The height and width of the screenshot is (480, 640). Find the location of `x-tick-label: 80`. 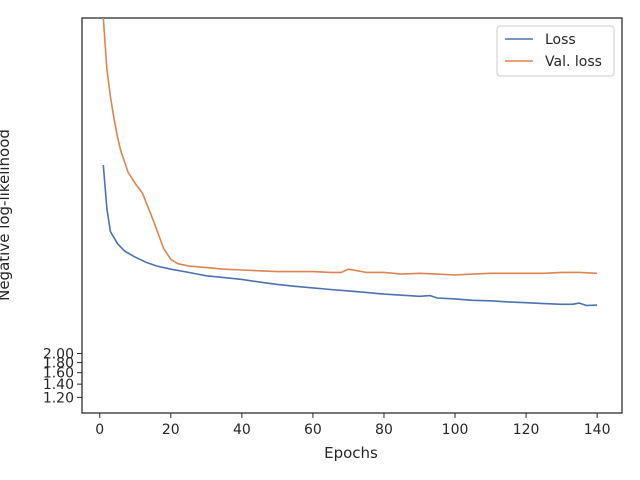

x-tick-label: 80 is located at coordinates (384, 430).